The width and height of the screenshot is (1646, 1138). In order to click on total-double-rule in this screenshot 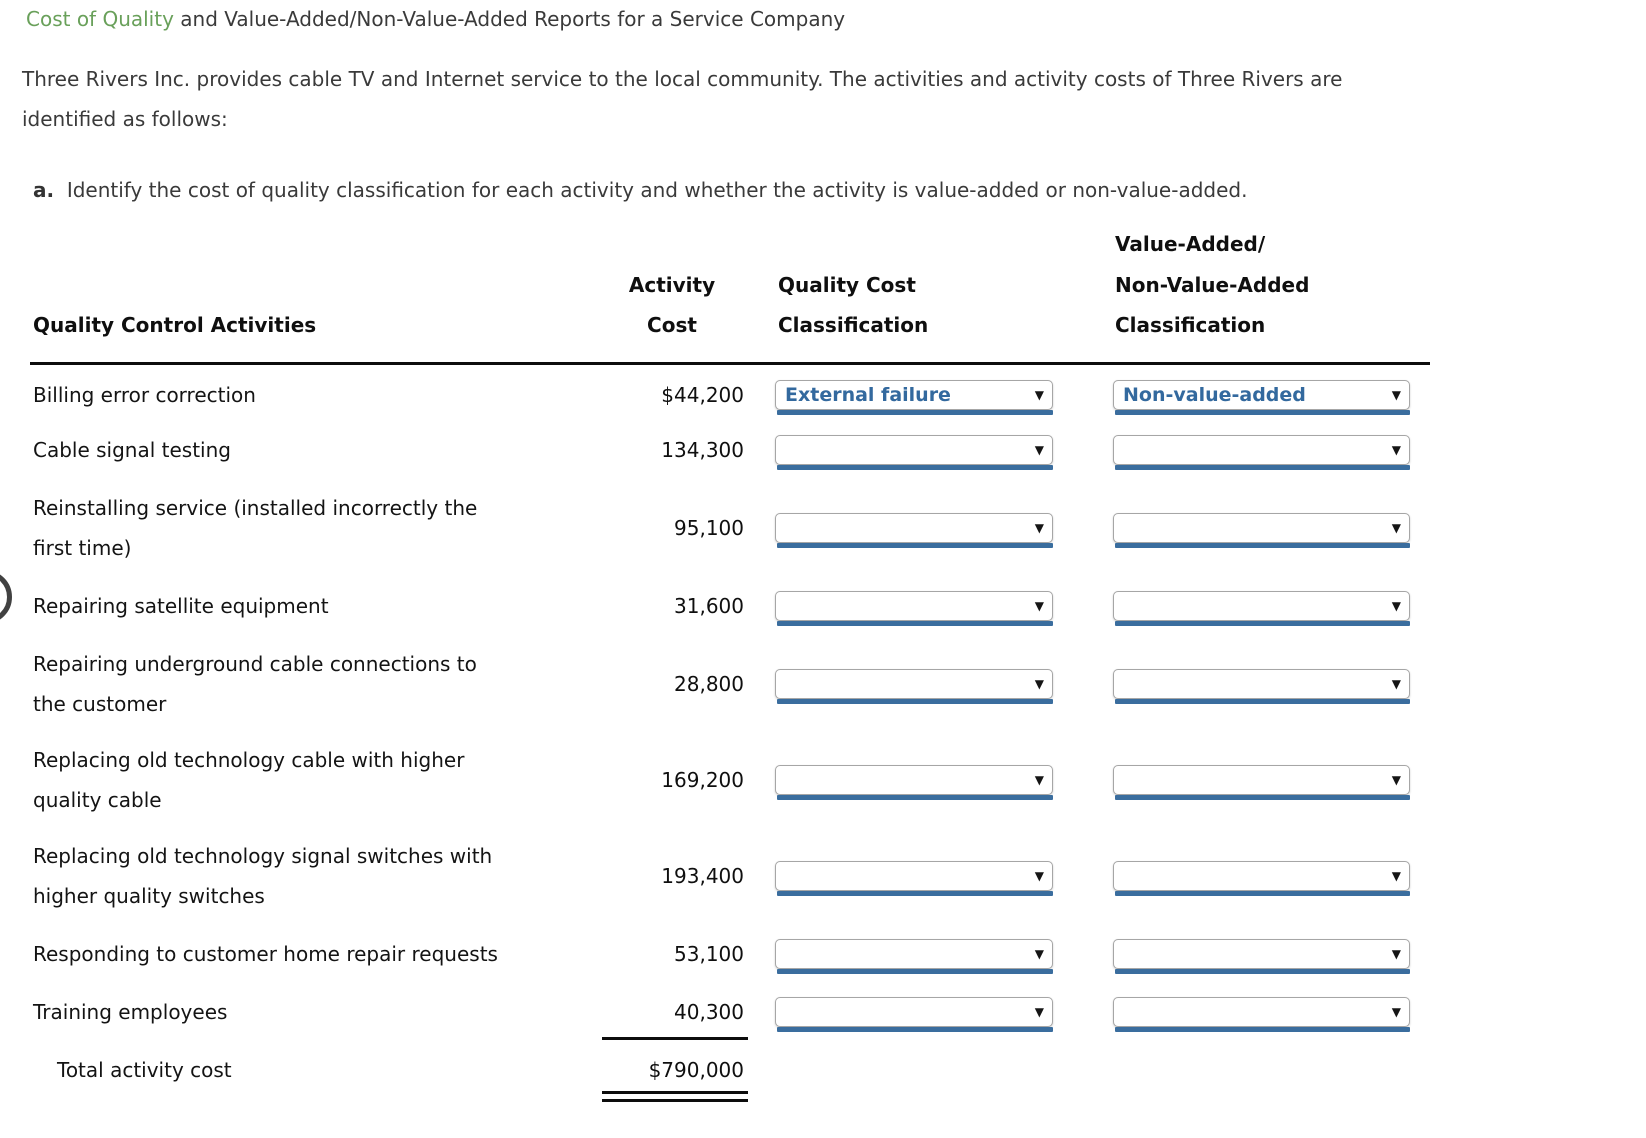, I will do `click(675, 1096)`.